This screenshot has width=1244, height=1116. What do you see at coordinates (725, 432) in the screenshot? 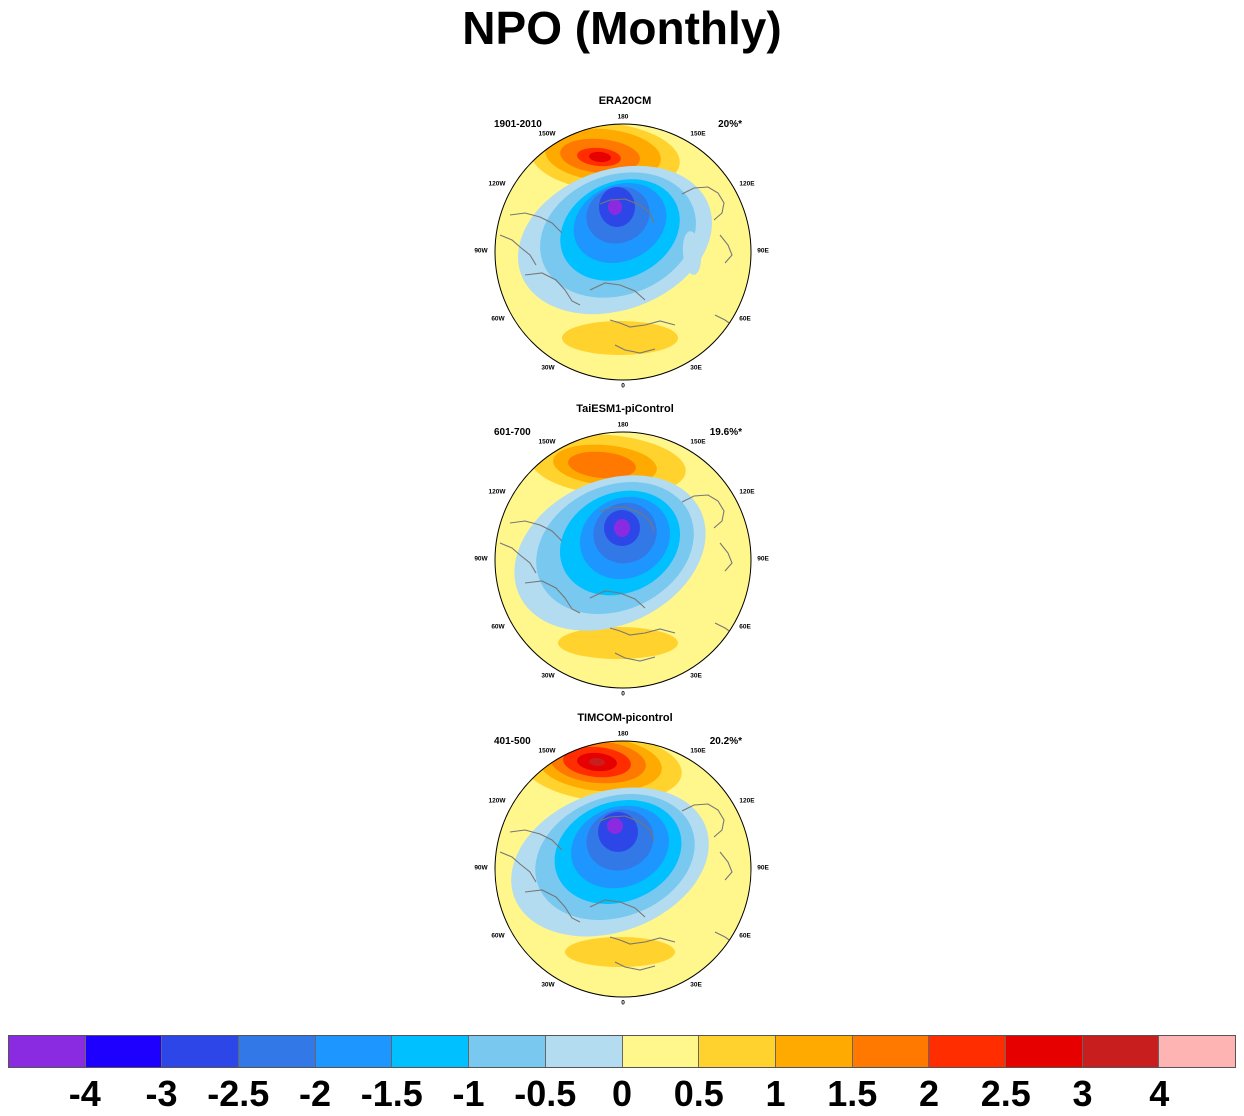
I see `panel-variance: 19.6%*` at bounding box center [725, 432].